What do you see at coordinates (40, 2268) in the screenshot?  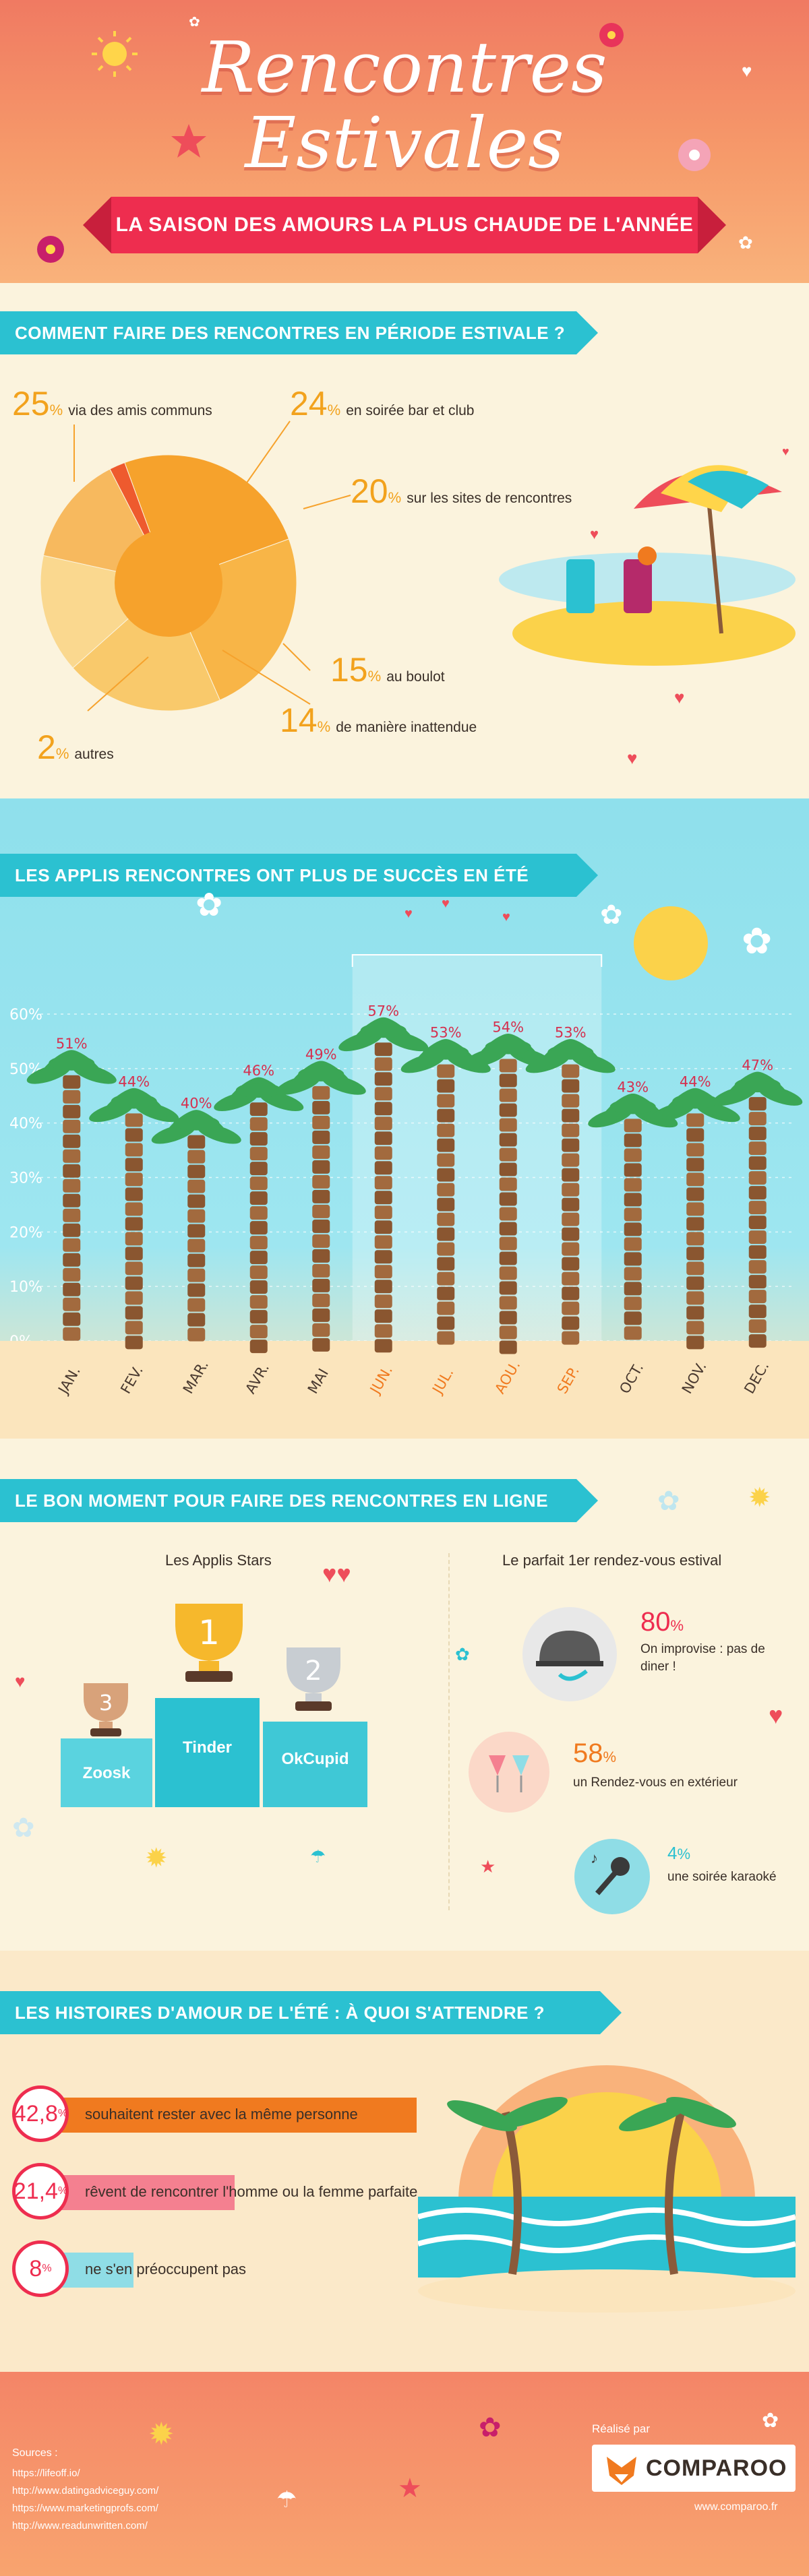 I see `story-value-not-care: 8%` at bounding box center [40, 2268].